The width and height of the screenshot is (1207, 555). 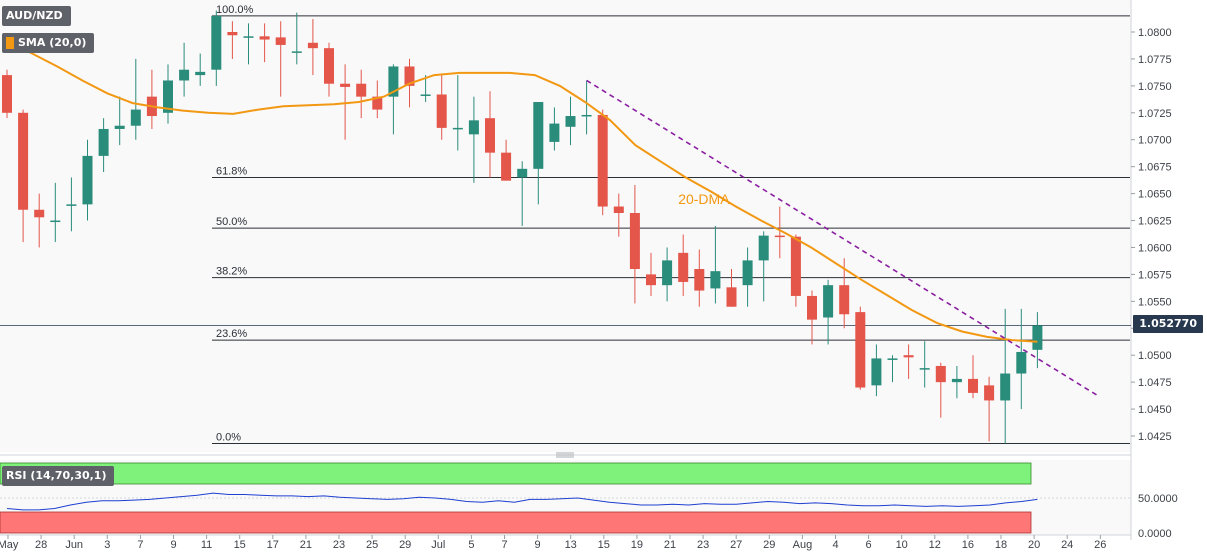 What do you see at coordinates (835, 545) in the screenshot?
I see `x-tick-label: 4` at bounding box center [835, 545].